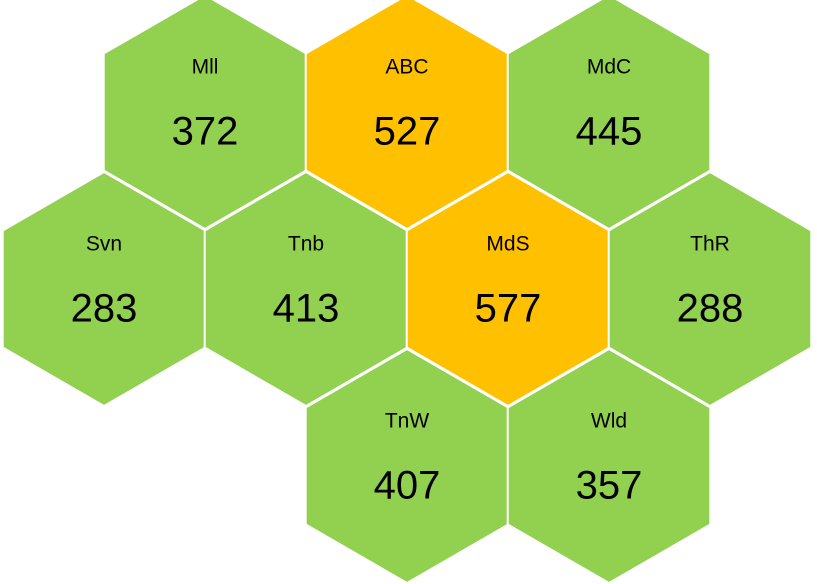  Describe the element at coordinates (205, 67) in the screenshot. I see `tile-label: Mll` at that location.